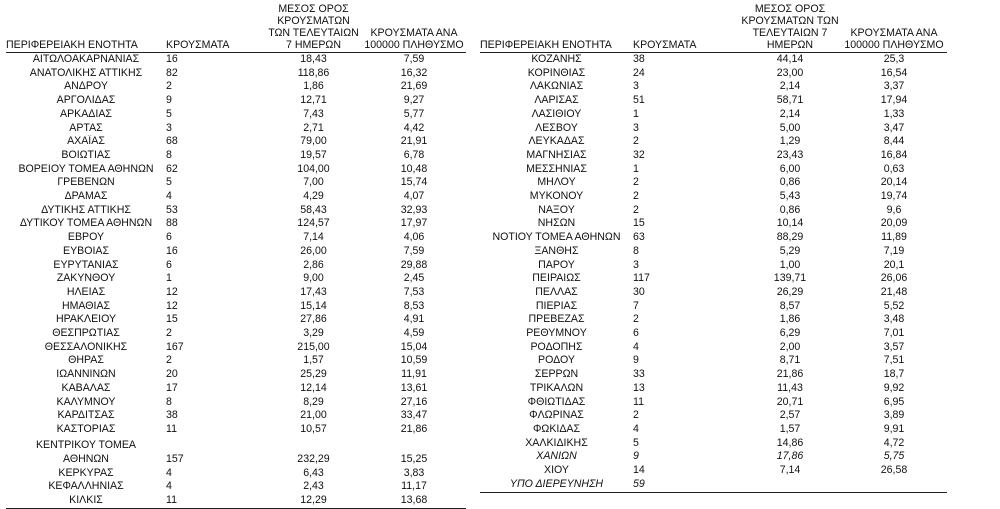  I want to click on table-row: ΔΡΑΜΑΣ 4 4,29 4,07, so click(236, 197).